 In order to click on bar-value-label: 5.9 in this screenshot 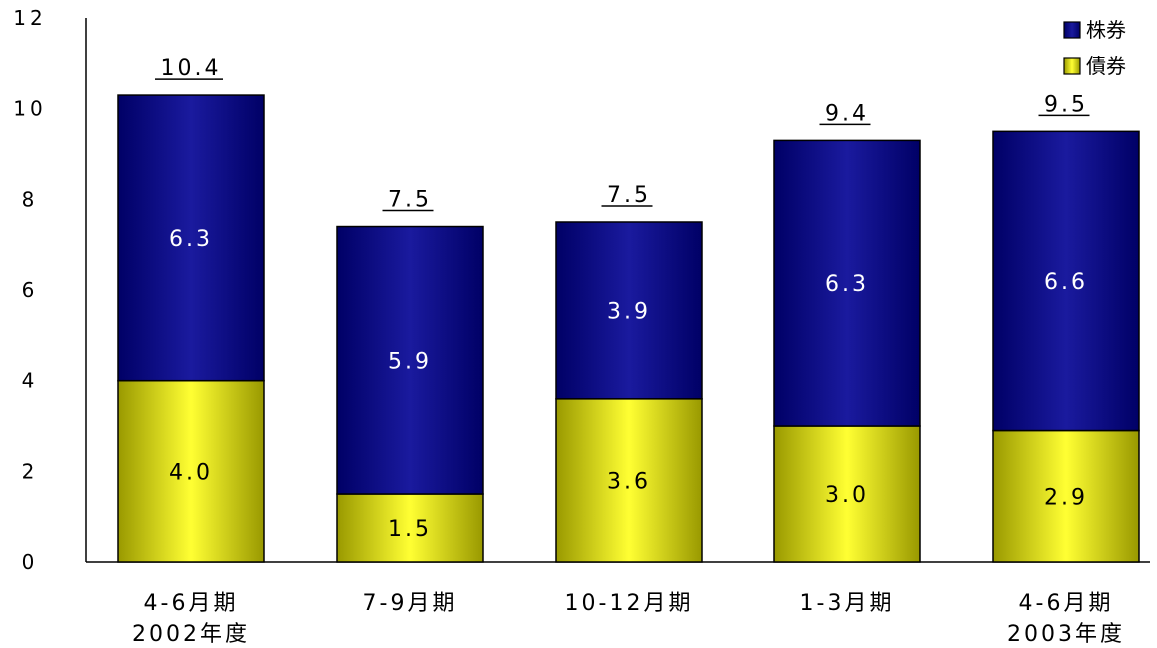, I will do `click(410, 361)`.